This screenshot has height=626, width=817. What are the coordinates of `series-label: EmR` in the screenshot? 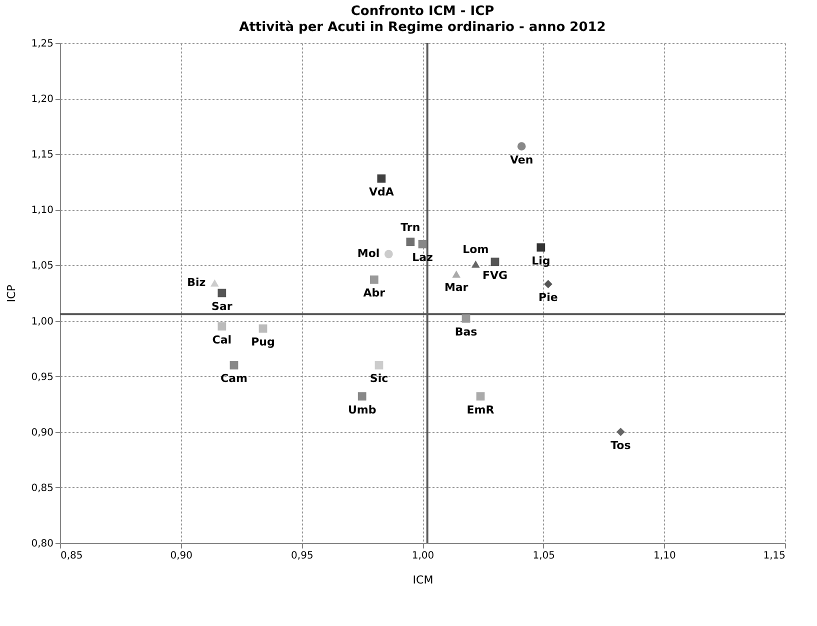 It's located at (480, 409).